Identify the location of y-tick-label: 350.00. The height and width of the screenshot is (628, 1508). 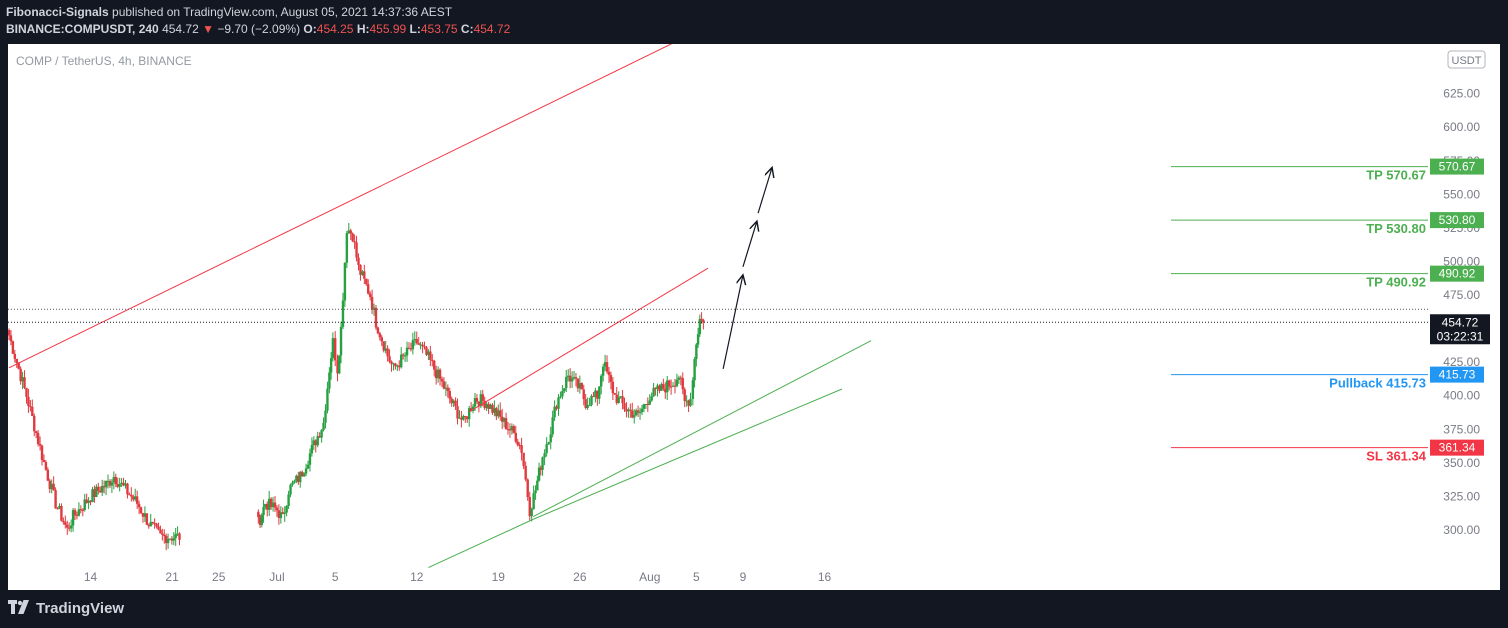
(1461, 463).